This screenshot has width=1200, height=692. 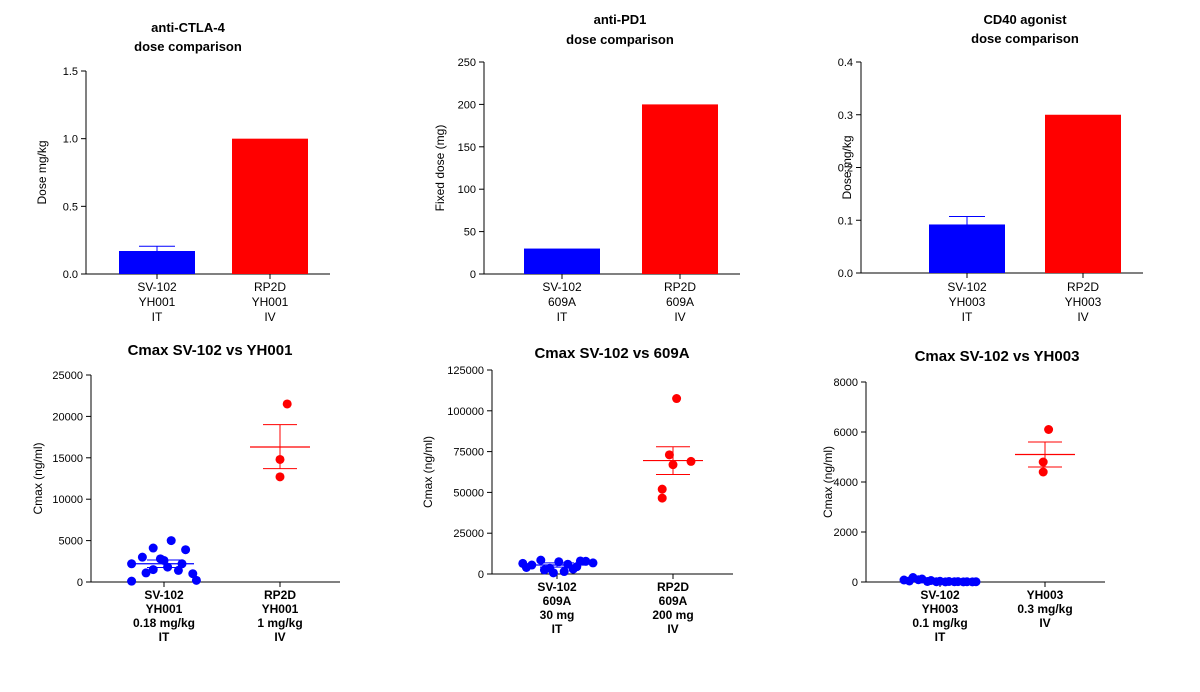 I want to click on chart-title: anti-PD1, so click(x=620, y=19).